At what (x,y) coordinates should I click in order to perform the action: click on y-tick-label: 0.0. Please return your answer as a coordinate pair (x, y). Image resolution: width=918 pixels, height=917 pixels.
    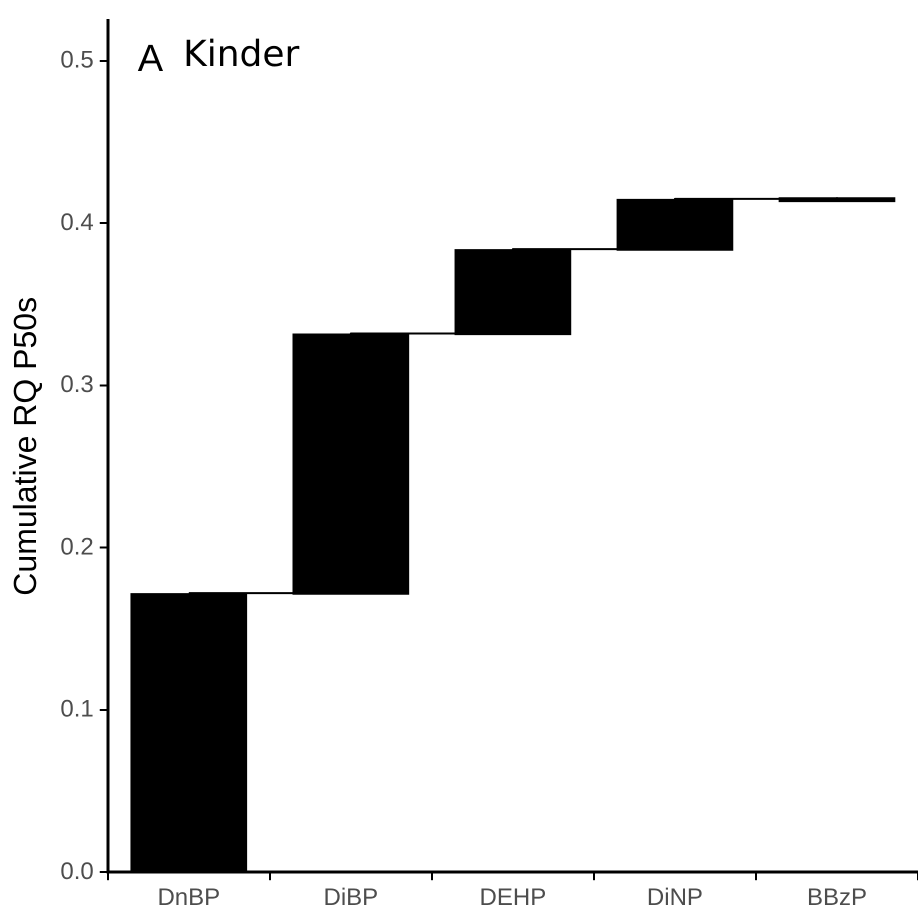
    Looking at the image, I should click on (77, 871).